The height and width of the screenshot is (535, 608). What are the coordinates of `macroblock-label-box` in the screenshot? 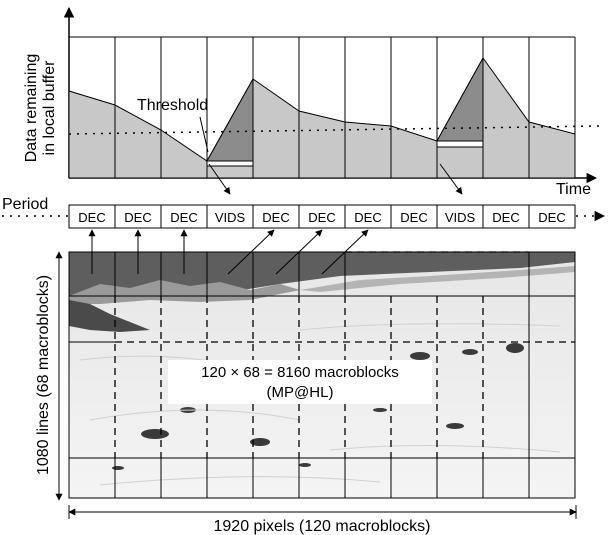 It's located at (300, 382).